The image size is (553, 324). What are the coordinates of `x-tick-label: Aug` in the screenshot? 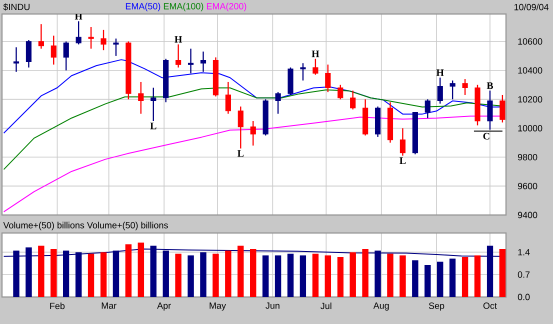 It's located at (381, 306).